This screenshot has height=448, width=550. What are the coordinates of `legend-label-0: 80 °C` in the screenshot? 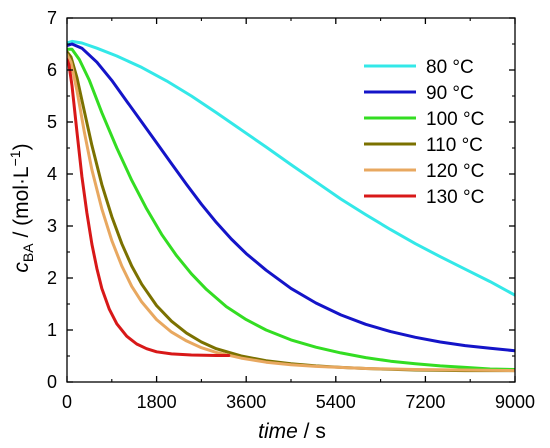 It's located at (450, 67).